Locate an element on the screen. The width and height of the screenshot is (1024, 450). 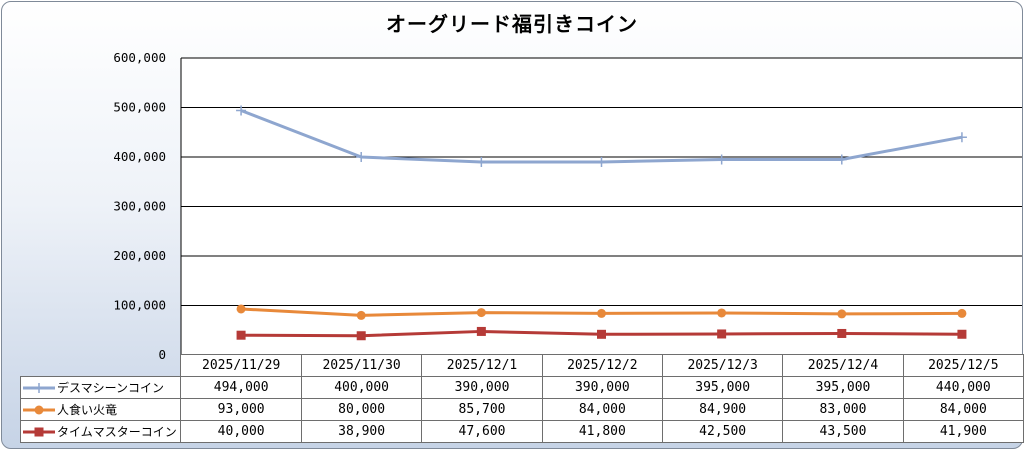
x-tick-label: 2025/12/5 is located at coordinates (963, 365).